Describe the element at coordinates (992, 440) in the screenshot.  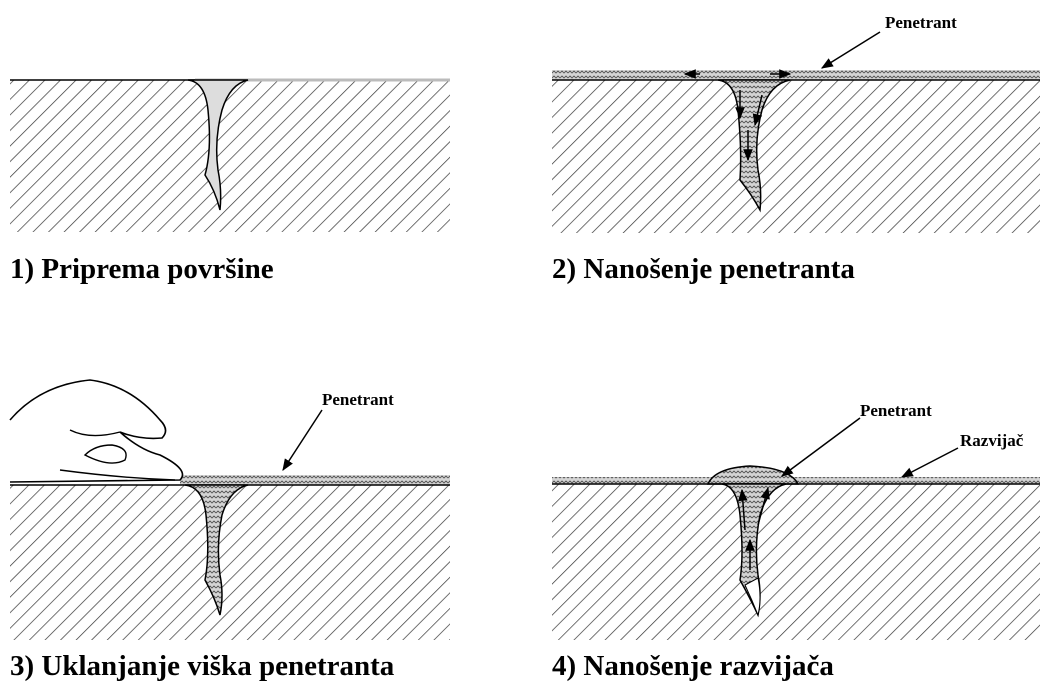
I see `label: Razvijač` at that location.